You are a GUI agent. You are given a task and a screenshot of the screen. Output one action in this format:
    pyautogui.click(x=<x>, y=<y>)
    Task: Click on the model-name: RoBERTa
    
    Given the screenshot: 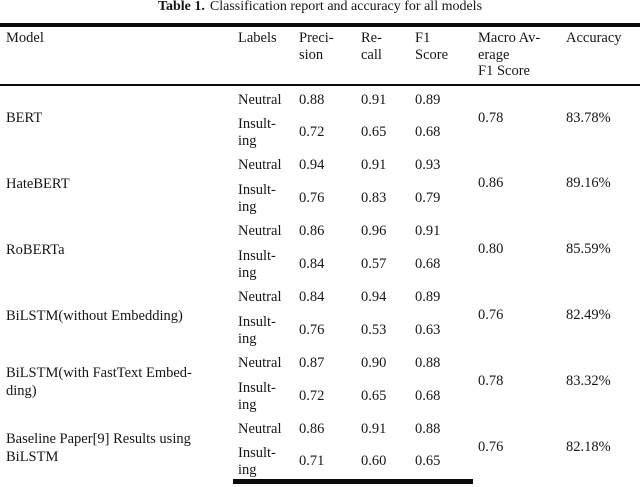 What is the action you would take?
    pyautogui.click(x=35, y=249)
    